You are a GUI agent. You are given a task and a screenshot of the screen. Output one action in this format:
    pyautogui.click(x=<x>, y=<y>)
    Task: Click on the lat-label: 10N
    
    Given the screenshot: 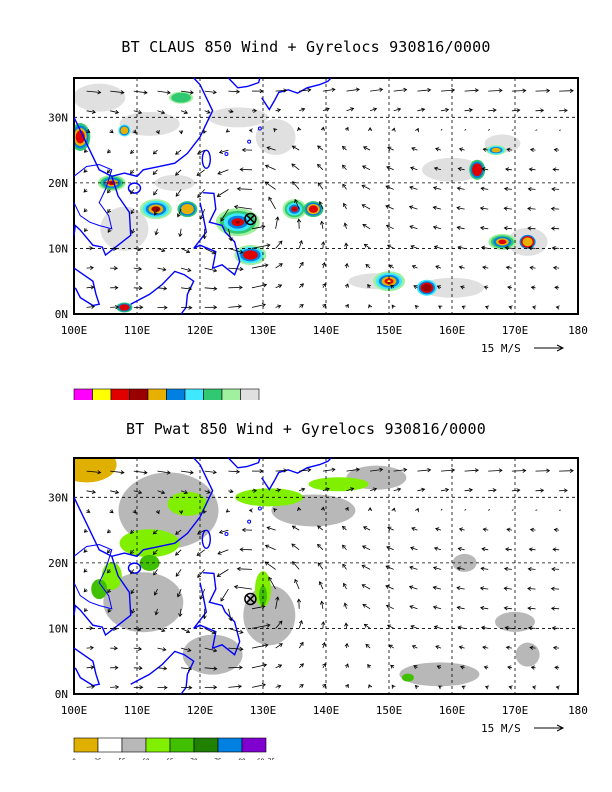 What is the action you would take?
    pyautogui.click(x=58, y=248)
    